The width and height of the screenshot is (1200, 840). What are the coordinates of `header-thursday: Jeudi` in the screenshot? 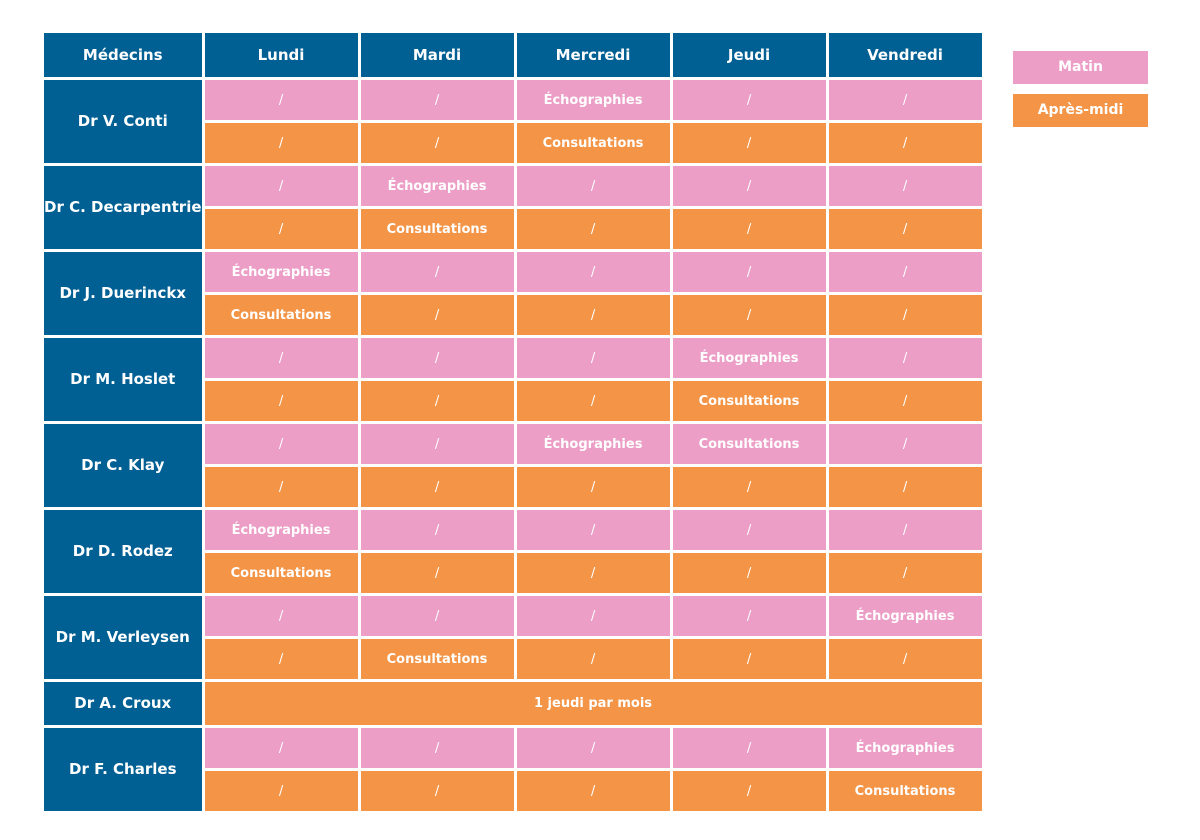 It's located at (749, 55).